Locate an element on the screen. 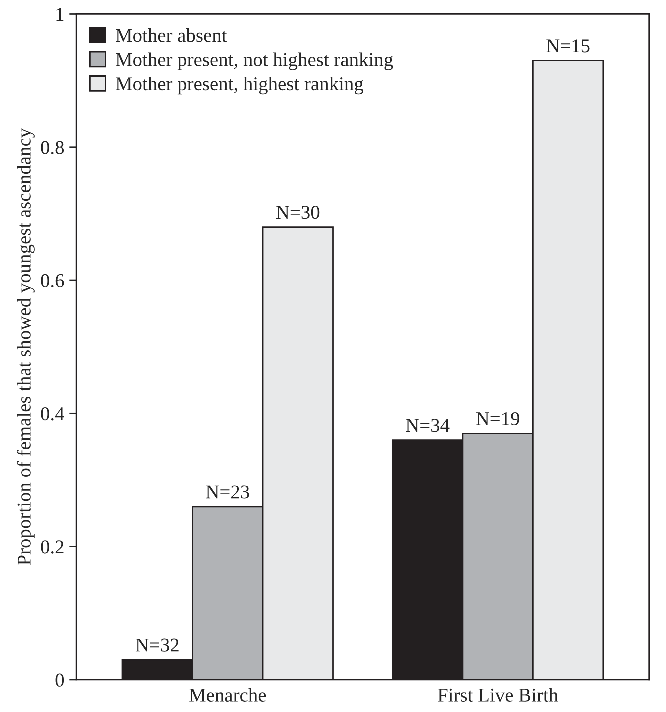 The image size is (666, 712). y-tick-label: 1 is located at coordinates (60, 14).